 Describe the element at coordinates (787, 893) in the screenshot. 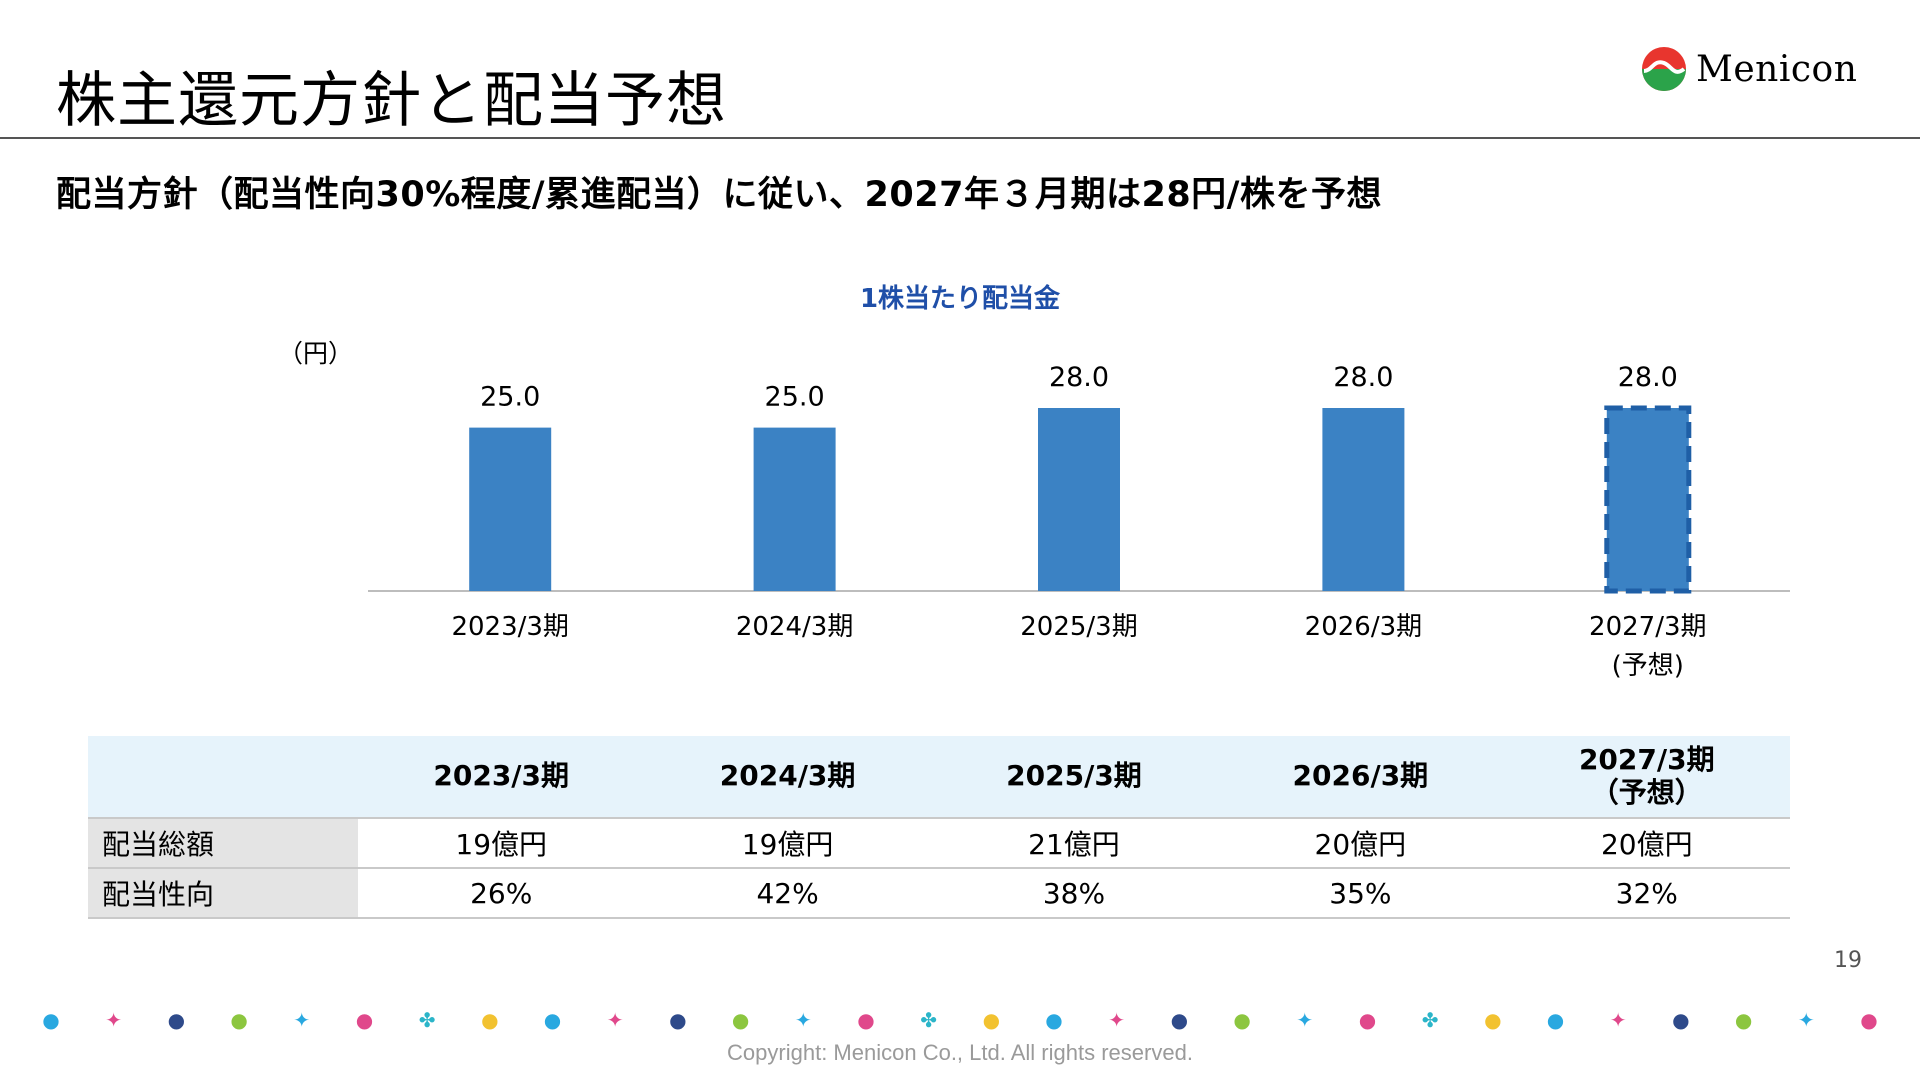

I see `table-cell: 42%` at that location.